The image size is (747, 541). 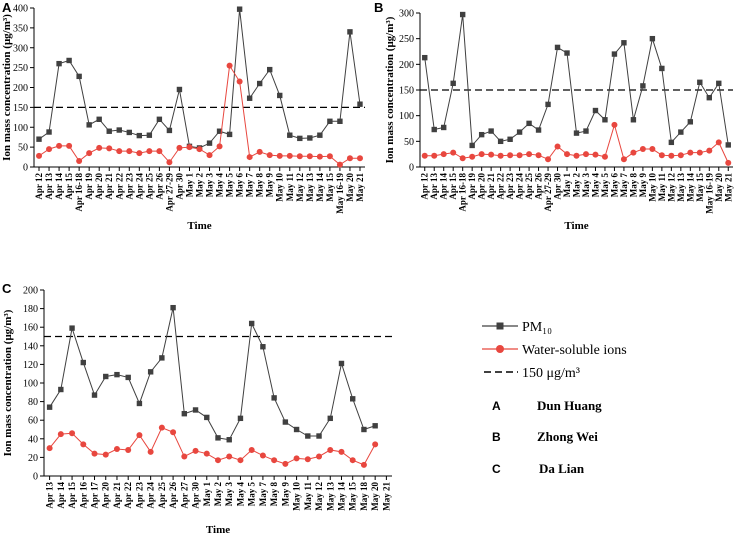 What do you see at coordinates (20, 108) in the screenshot?
I see `y-tick-label-a: 150` at bounding box center [20, 108].